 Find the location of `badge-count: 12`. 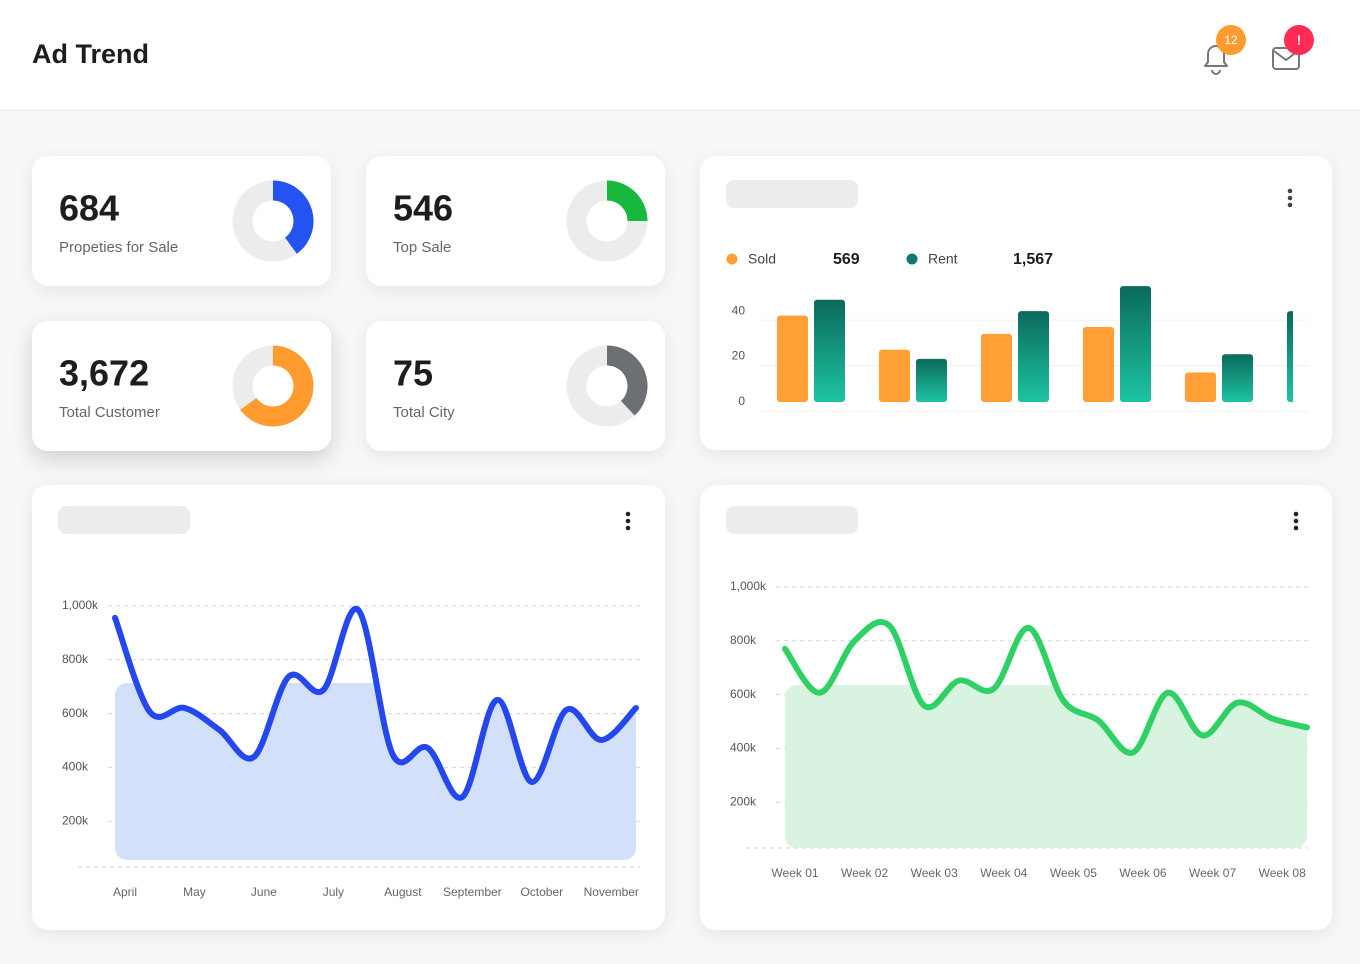

badge-count: 12 is located at coordinates (1231, 40).